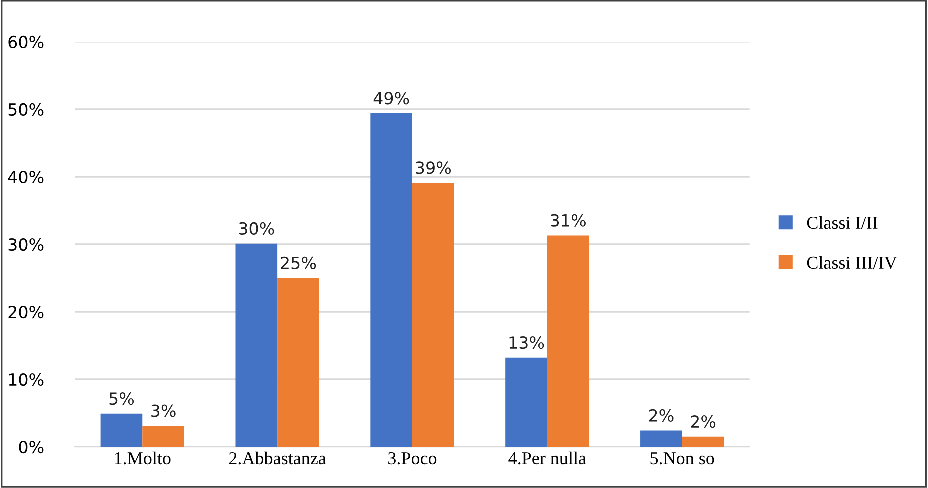 This screenshot has width=928, height=488. I want to click on y-tick-label: 10%, so click(26, 379).